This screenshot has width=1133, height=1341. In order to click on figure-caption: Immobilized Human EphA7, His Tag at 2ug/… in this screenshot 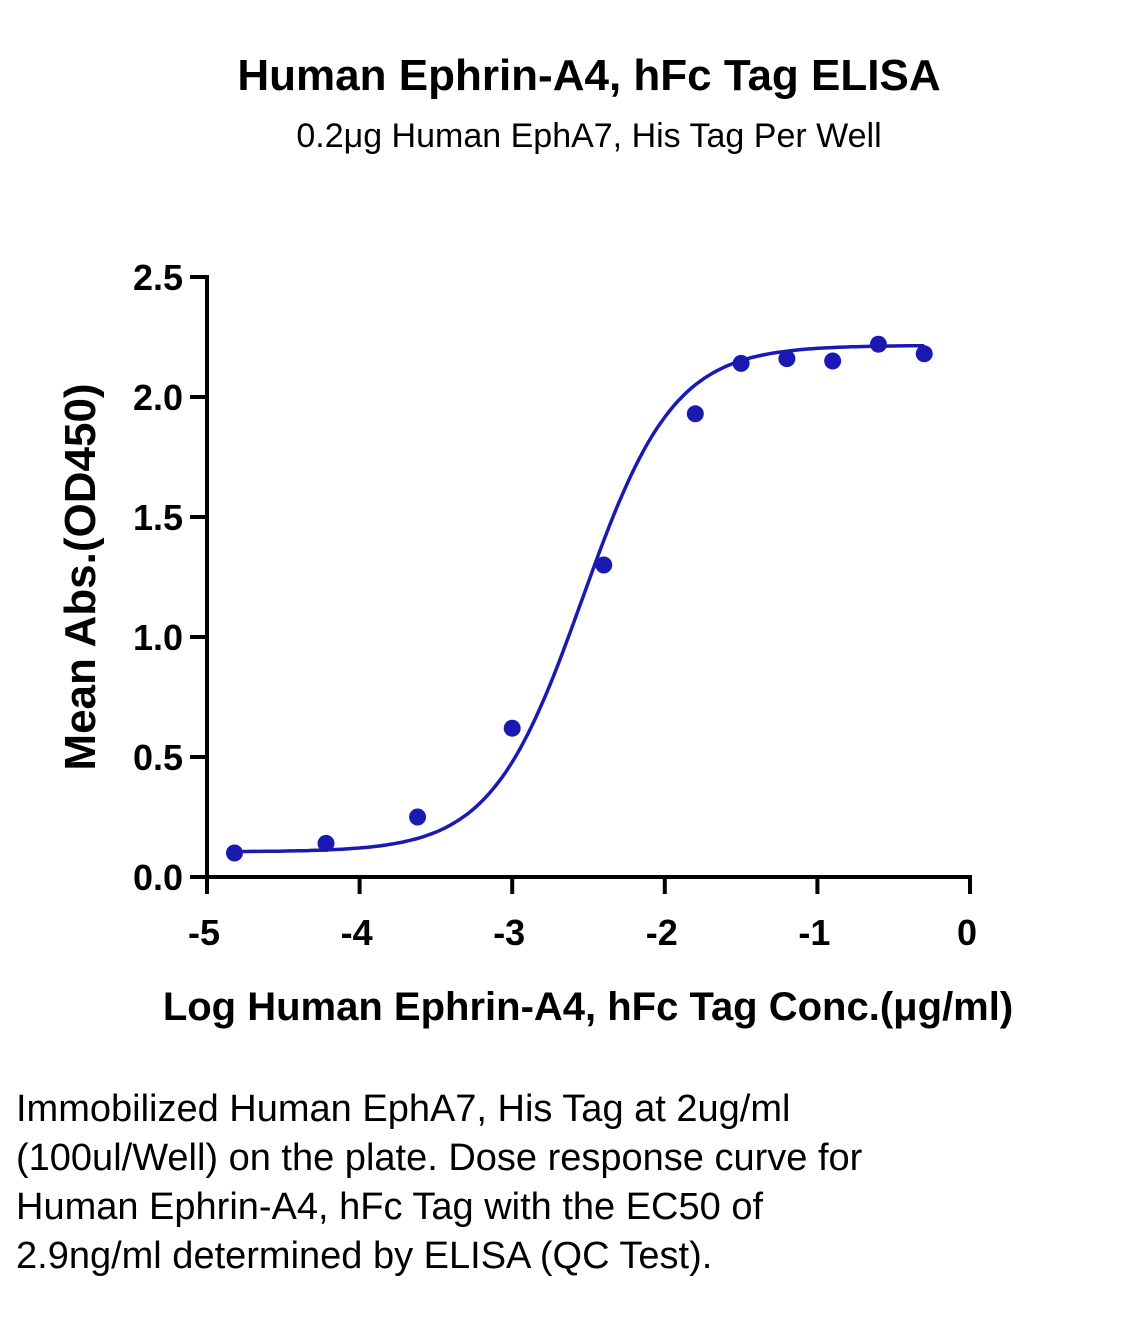, I will do `click(439, 1182)`.